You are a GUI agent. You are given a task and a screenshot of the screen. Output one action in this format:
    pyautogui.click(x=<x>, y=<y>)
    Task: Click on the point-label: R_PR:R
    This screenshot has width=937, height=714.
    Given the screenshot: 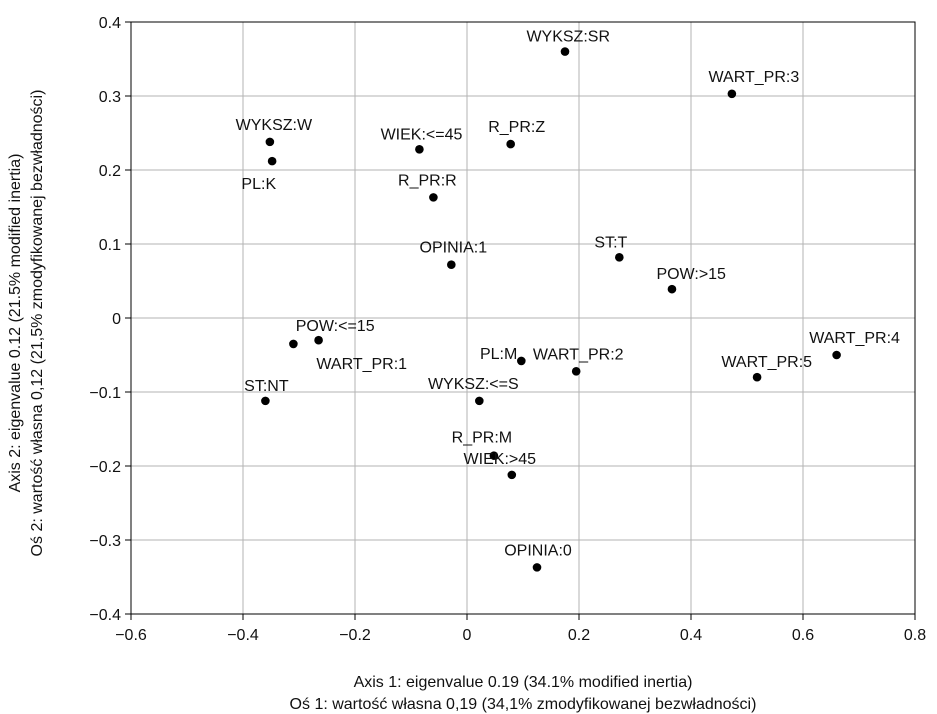 What is the action you would take?
    pyautogui.click(x=427, y=180)
    